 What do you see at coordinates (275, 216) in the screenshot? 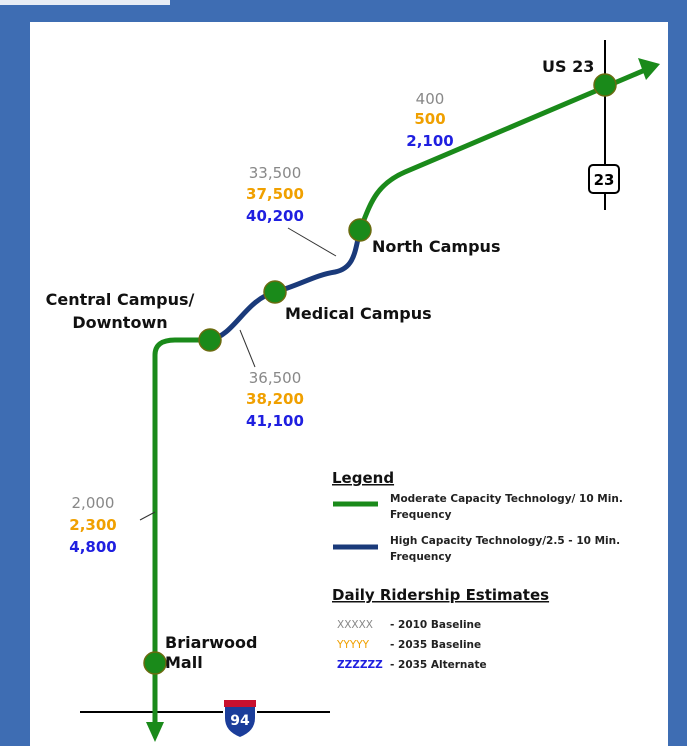
I see `ridership-alt: 40,200` at bounding box center [275, 216].